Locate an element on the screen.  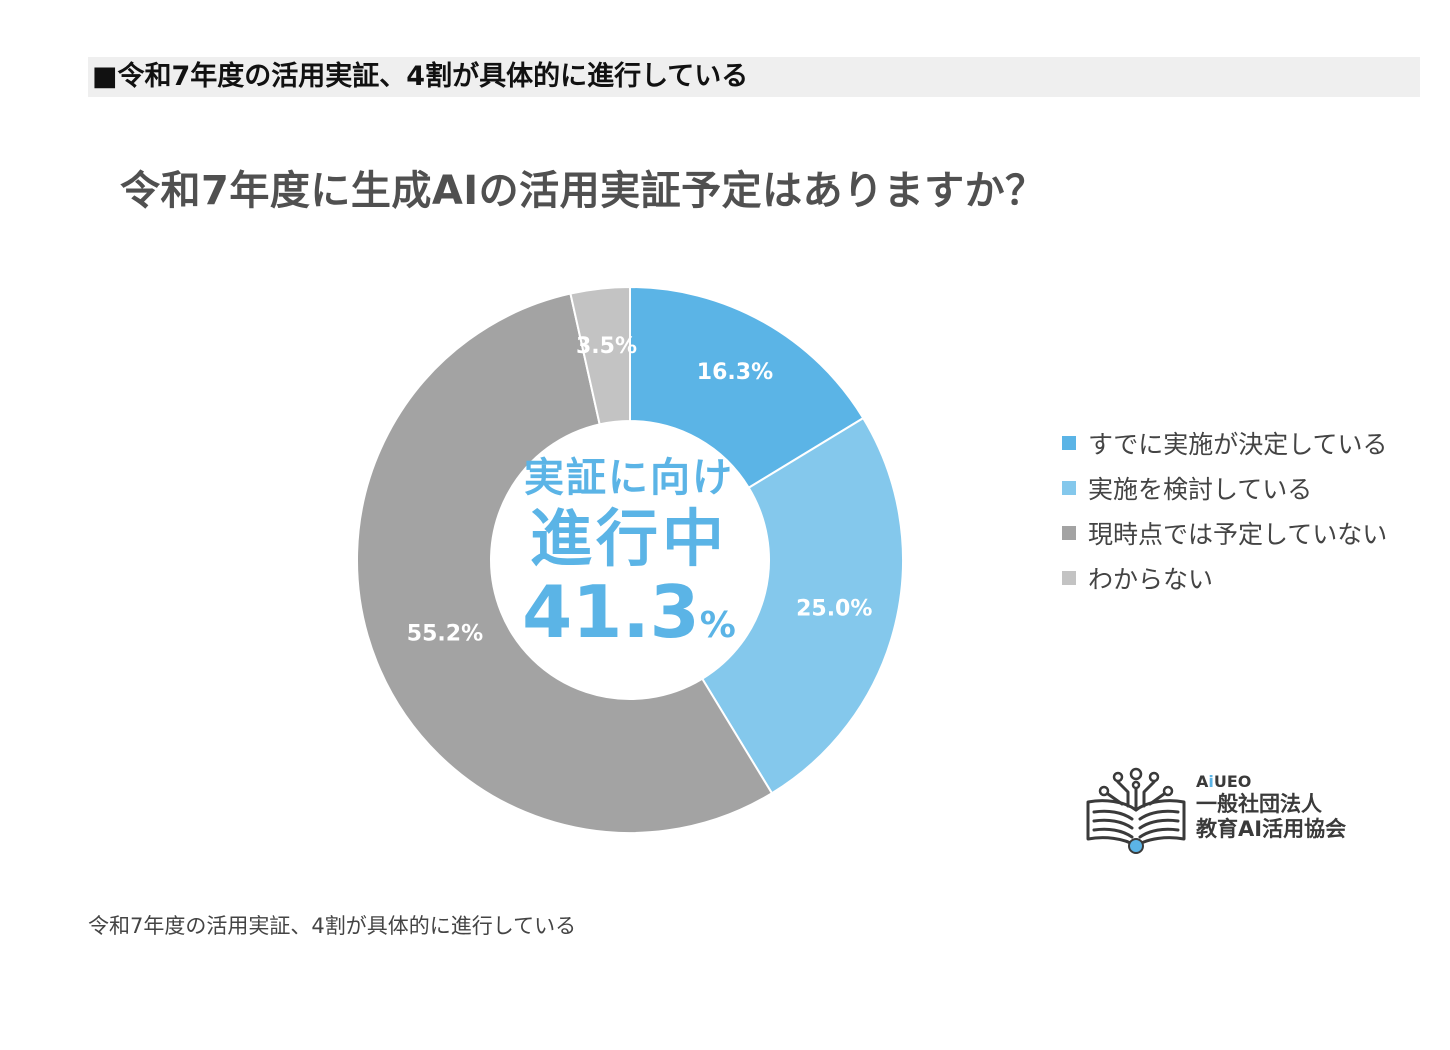
slice-label: 55.2% is located at coordinates (445, 634).